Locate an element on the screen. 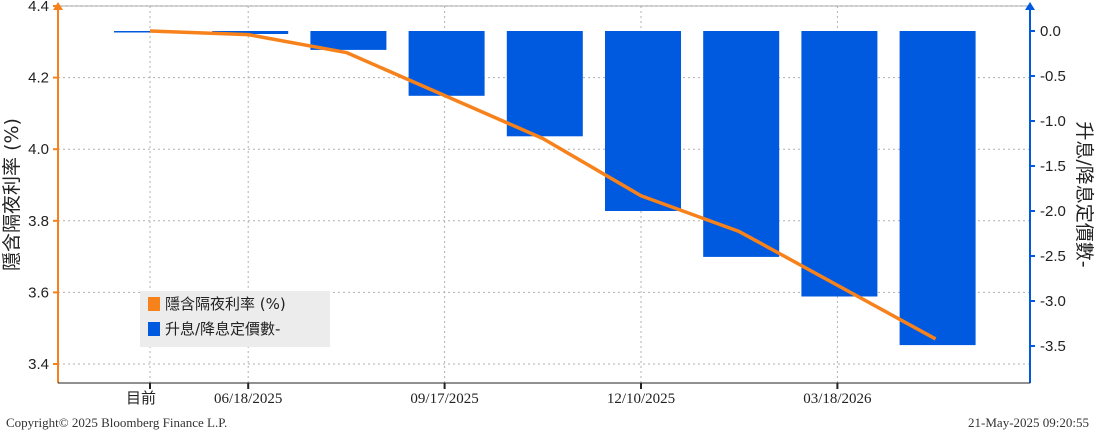 This screenshot has width=1097, height=435. x-tick-label: 12/10/2025 is located at coordinates (641, 399).